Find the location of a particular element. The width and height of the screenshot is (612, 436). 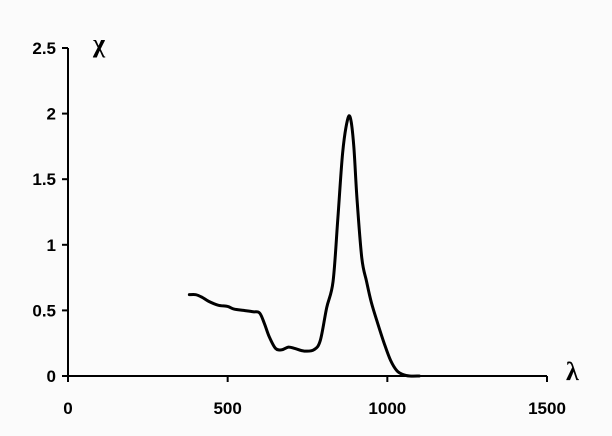

y-tick-label: 1.5 is located at coordinates (44, 179).